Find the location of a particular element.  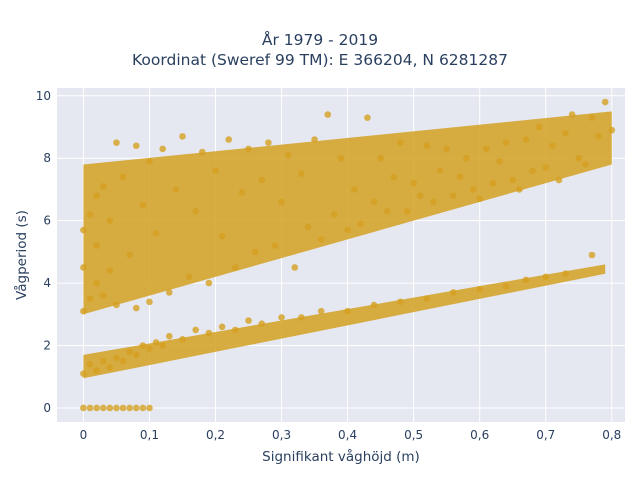

x-tick-label: 0,1 is located at coordinates (149, 435).